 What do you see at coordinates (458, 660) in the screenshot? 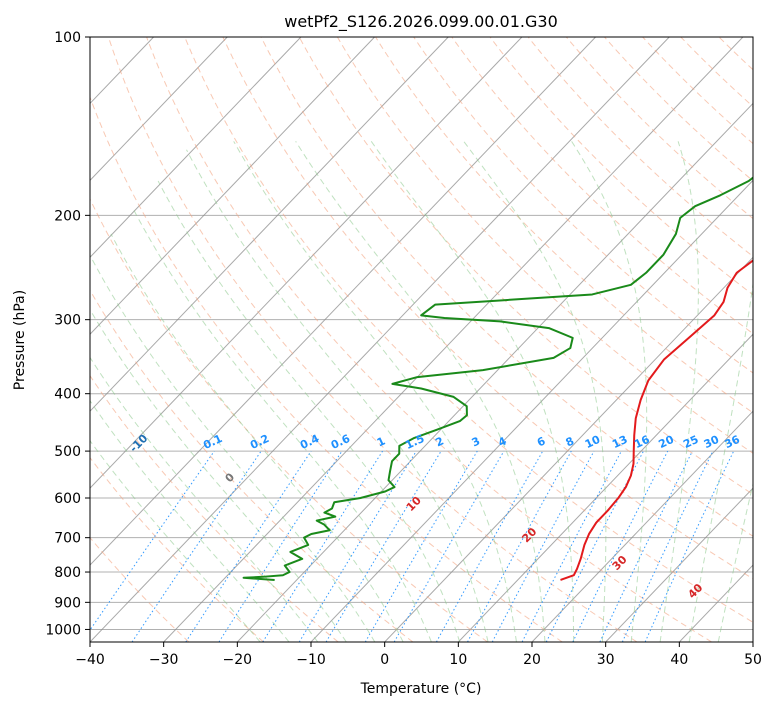
I see `x-tick-label: 10` at bounding box center [458, 660].